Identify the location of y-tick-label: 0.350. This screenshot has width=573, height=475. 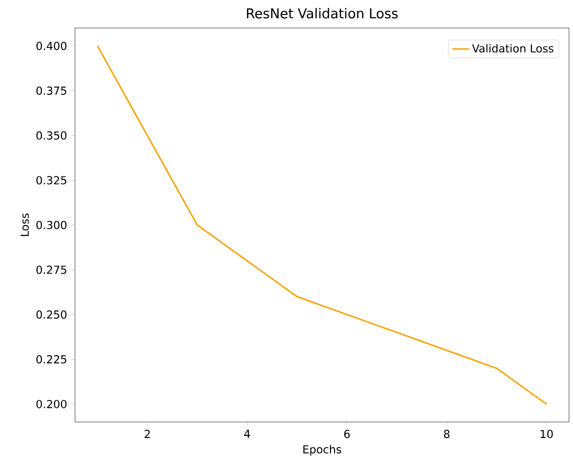
(51, 135).